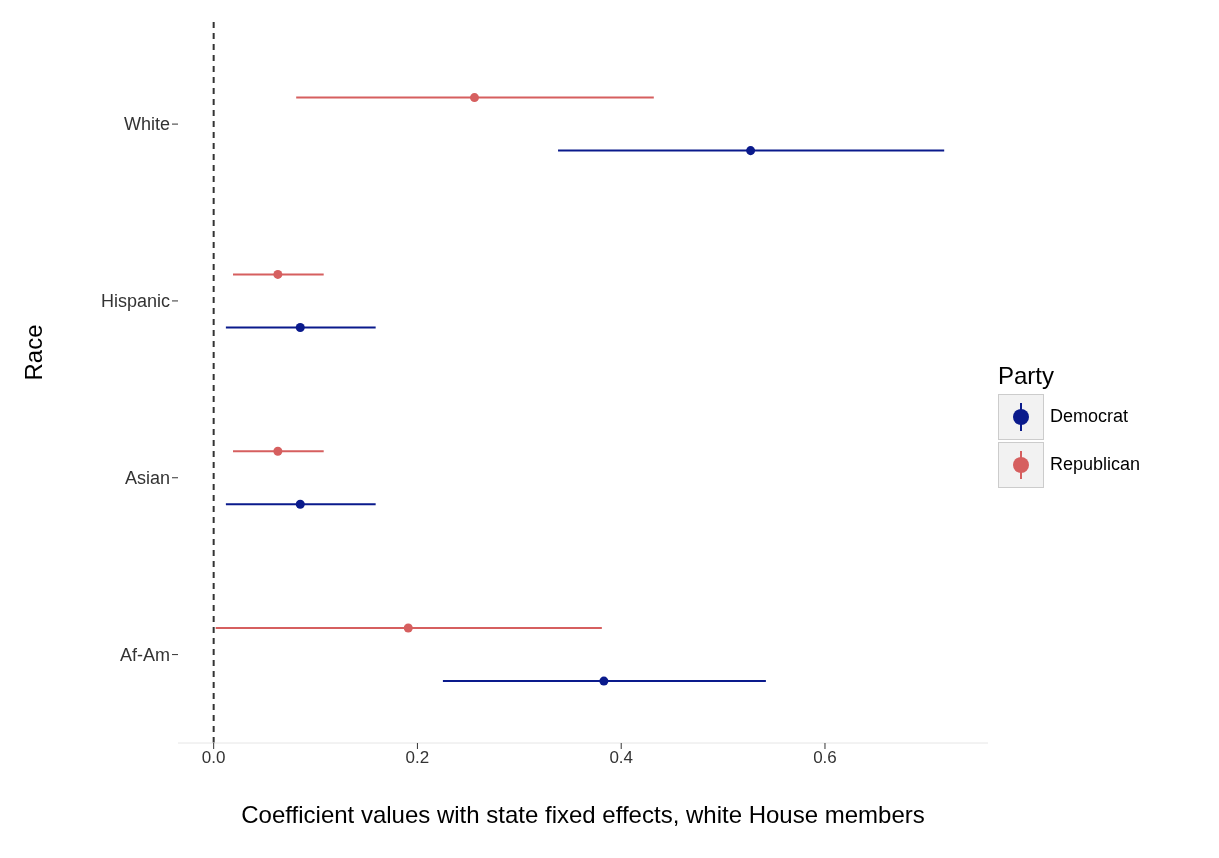 The height and width of the screenshot is (858, 1219). What do you see at coordinates (146, 124) in the screenshot?
I see `y-tick-label: White` at bounding box center [146, 124].